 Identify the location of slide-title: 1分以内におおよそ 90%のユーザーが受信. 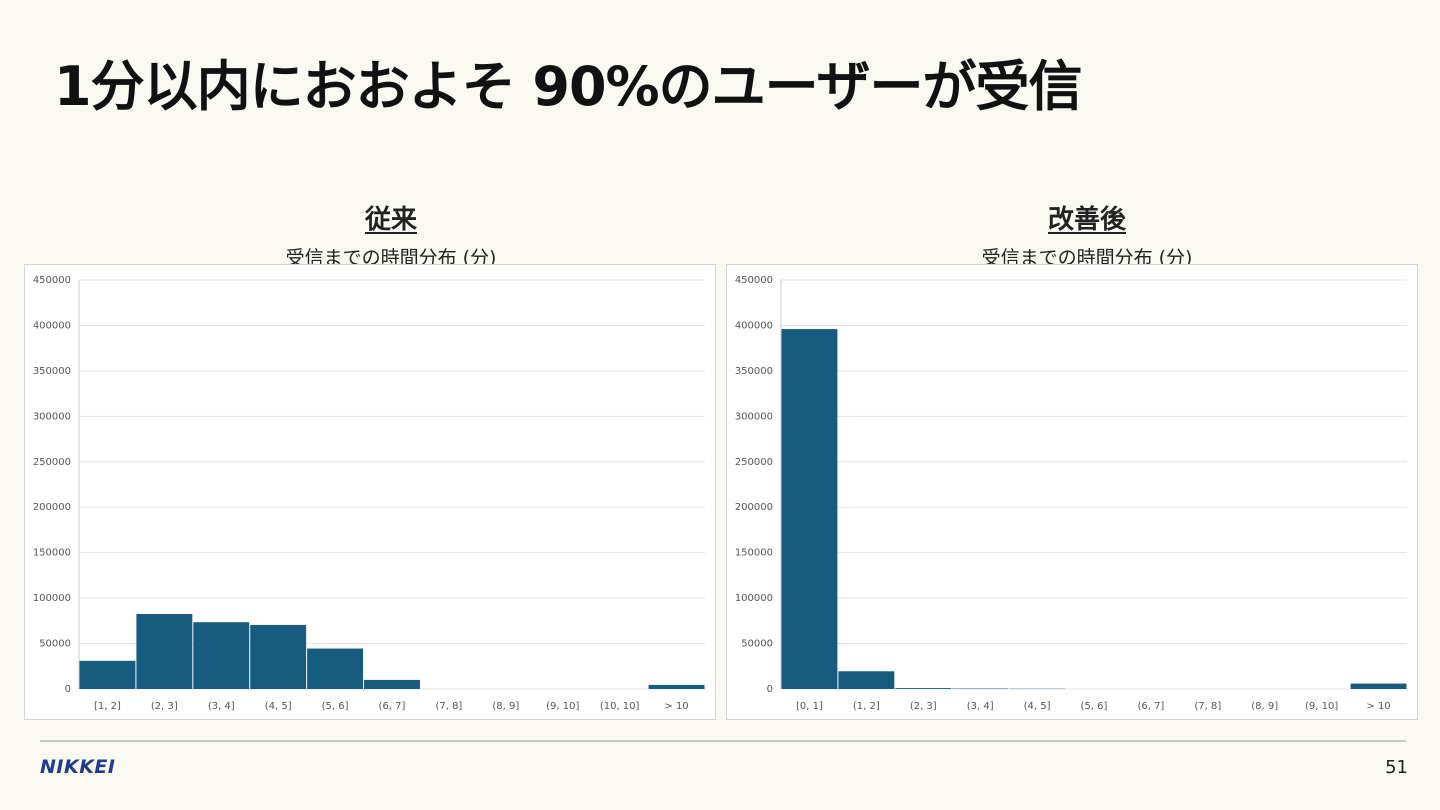
(568, 86).